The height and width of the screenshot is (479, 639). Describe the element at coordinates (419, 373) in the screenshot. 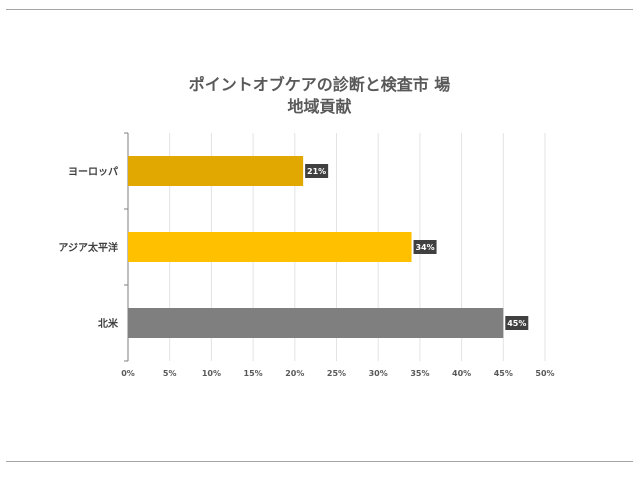

I see `x-tick-label: 35%` at that location.